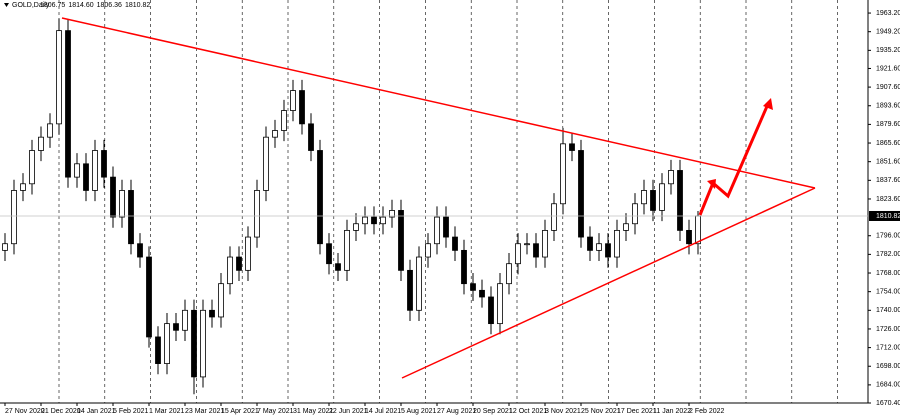  Describe the element at coordinates (52, 5) in the screenshot. I see `header-value: 1806.75` at that location.